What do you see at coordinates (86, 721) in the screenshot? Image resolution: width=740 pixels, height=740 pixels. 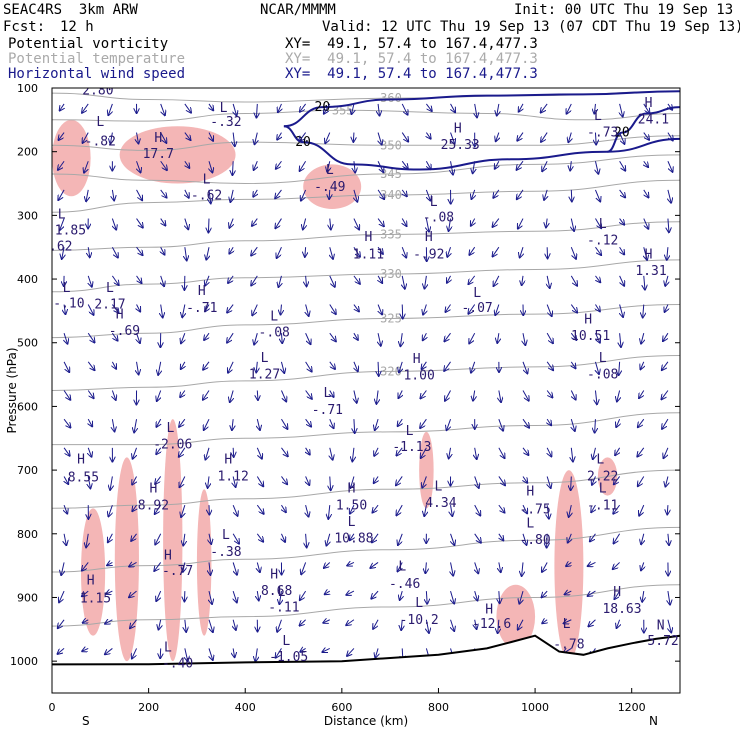 I see `x-end-label-south: S` at bounding box center [86, 721].